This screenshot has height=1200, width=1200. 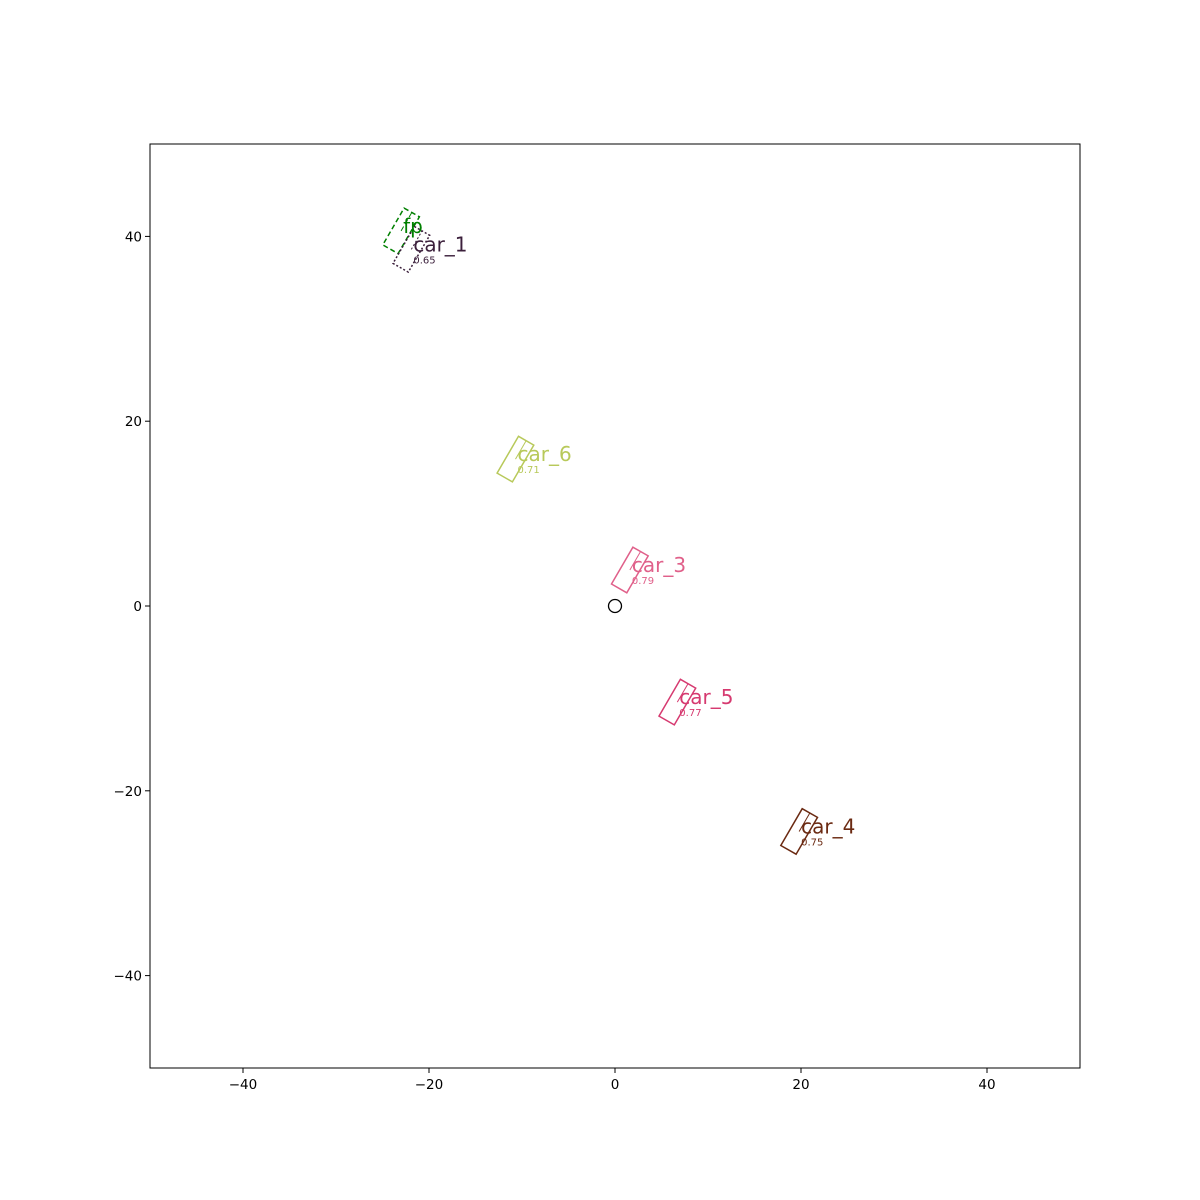 I want to click on object-score: 0.79, so click(x=643, y=581).